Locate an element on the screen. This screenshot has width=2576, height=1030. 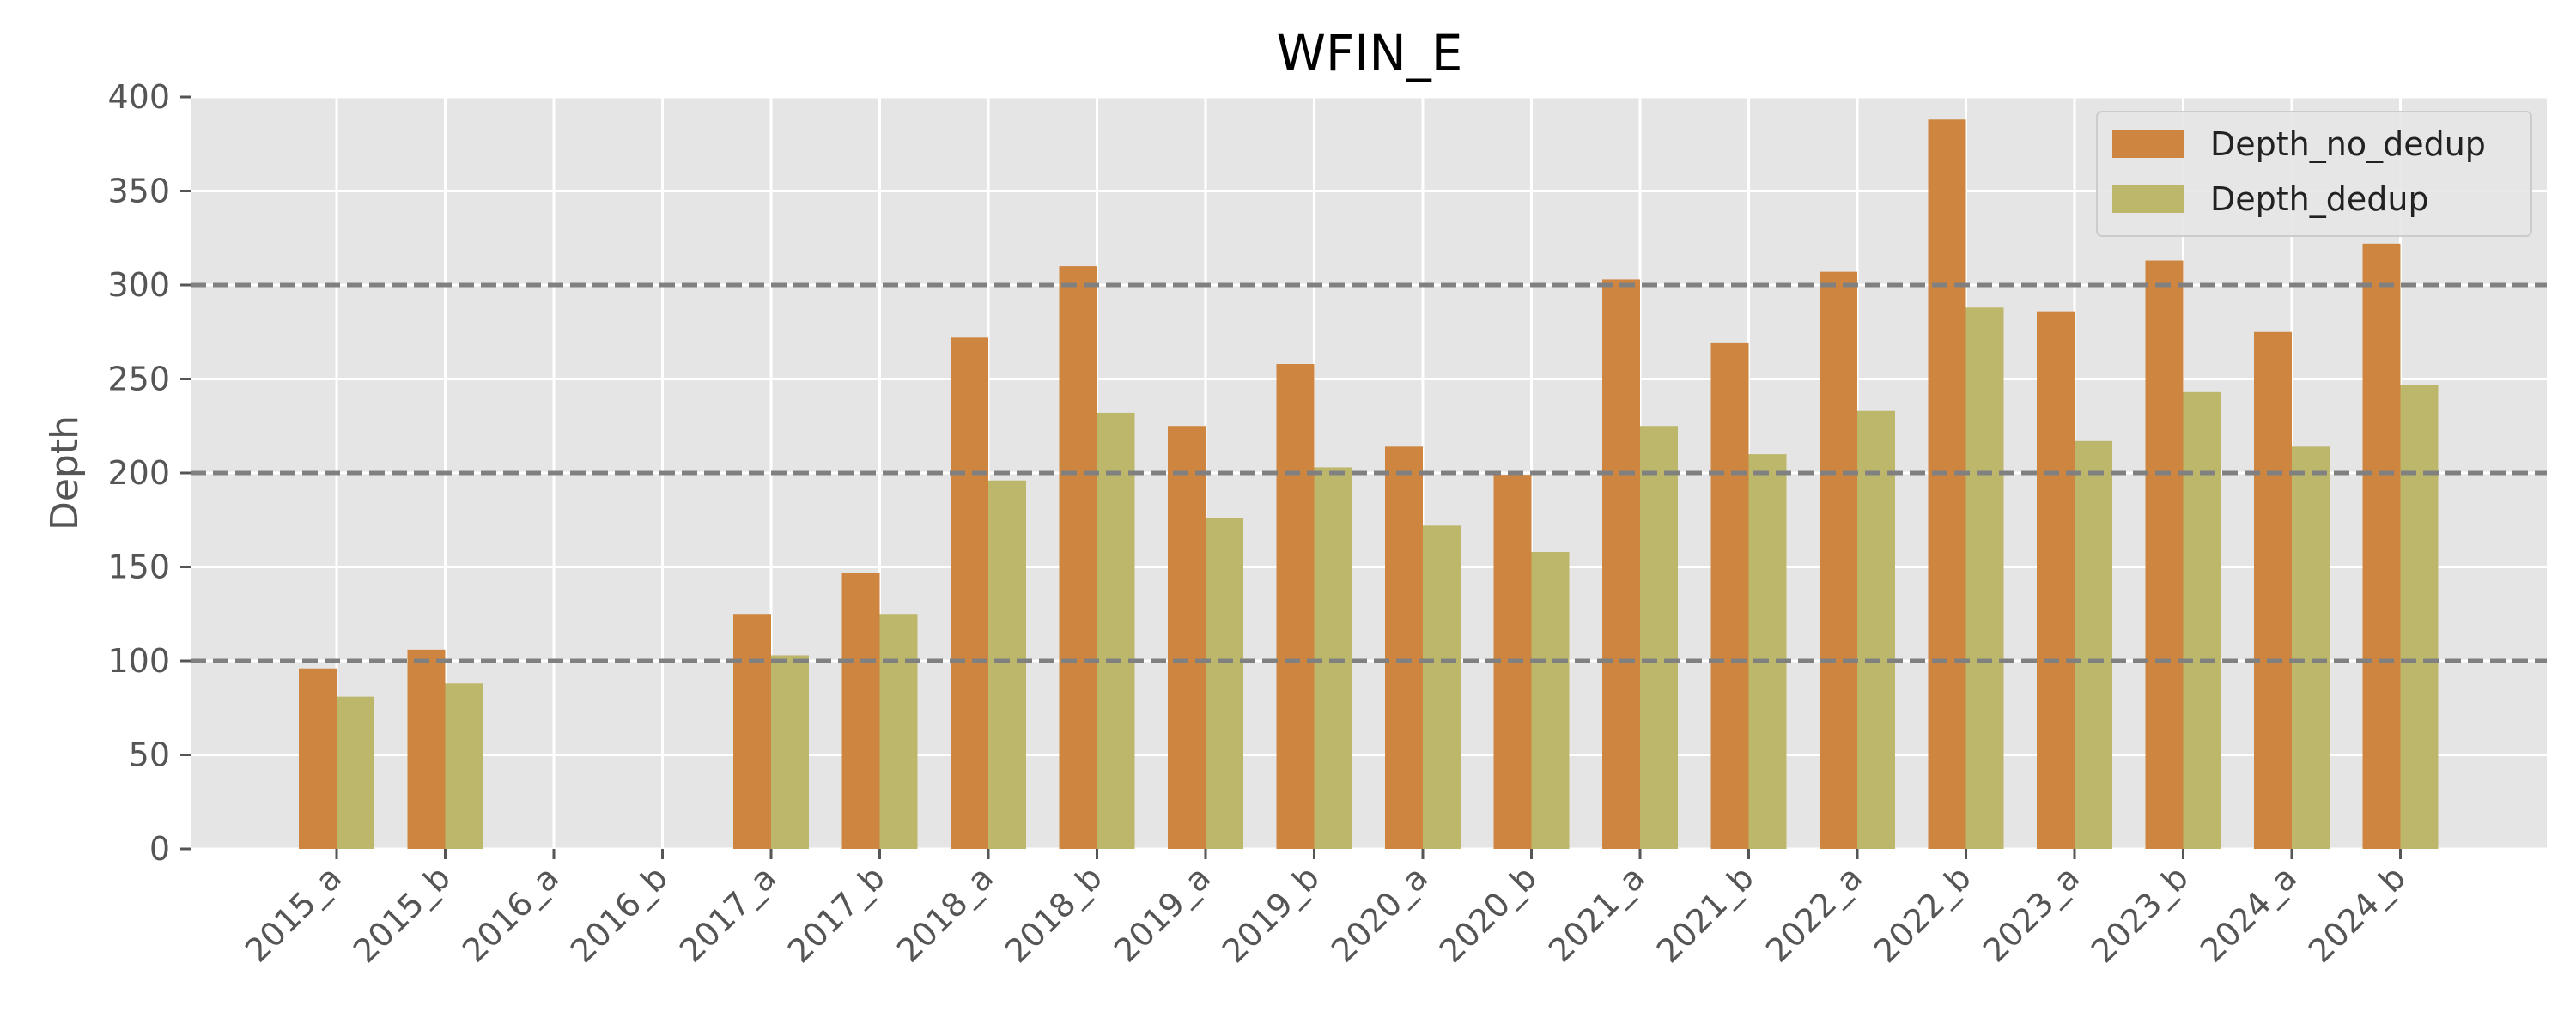
x-tick-label: 2022_b is located at coordinates (1923, 914).